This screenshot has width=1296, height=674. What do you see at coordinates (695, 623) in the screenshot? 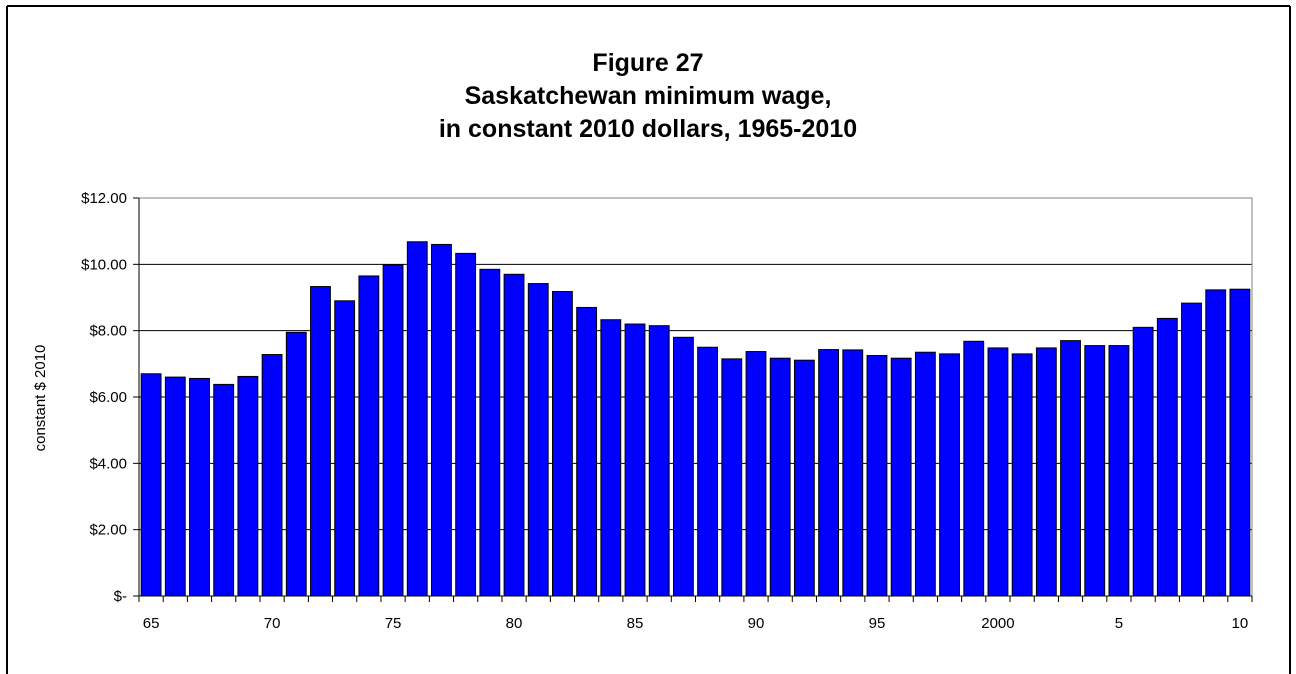
I see `x-tick-labels: 65 70 75 80 85 90 95 2000 5 10` at bounding box center [695, 623].